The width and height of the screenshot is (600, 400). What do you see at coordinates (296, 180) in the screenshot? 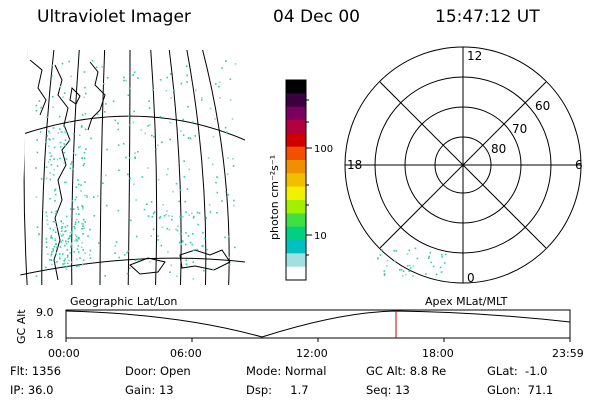
I see `colorbar-cell` at bounding box center [296, 180].